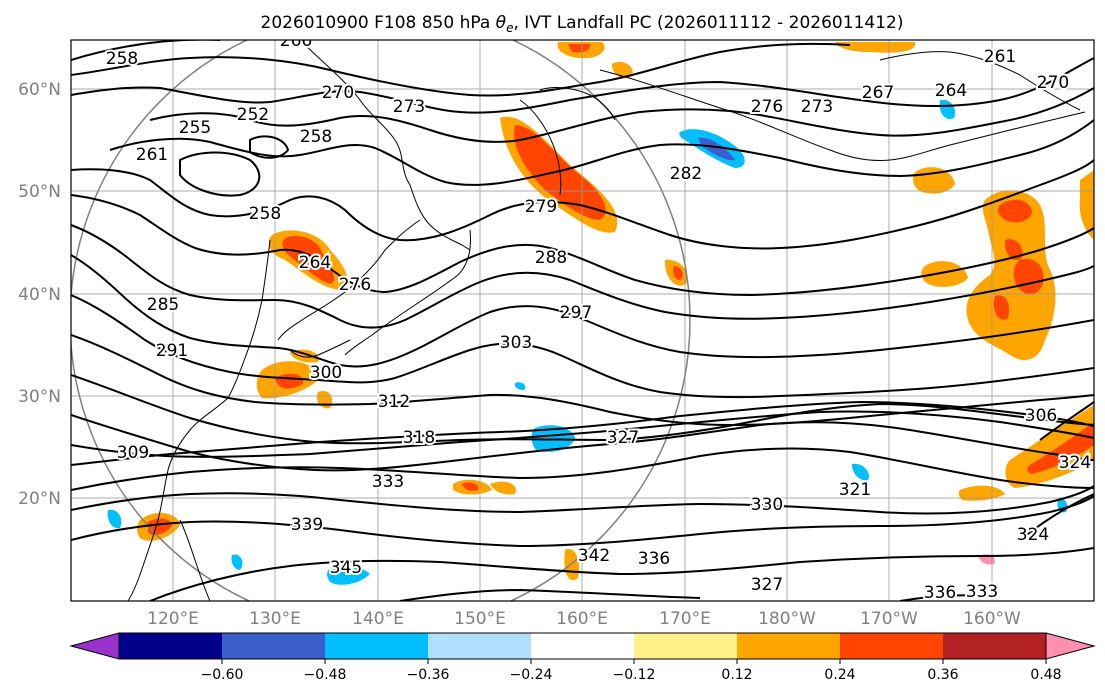 Image resolution: width=1105 pixels, height=694 pixels. What do you see at coordinates (394, 402) in the screenshot?
I see `contour-label: 312` at bounding box center [394, 402].